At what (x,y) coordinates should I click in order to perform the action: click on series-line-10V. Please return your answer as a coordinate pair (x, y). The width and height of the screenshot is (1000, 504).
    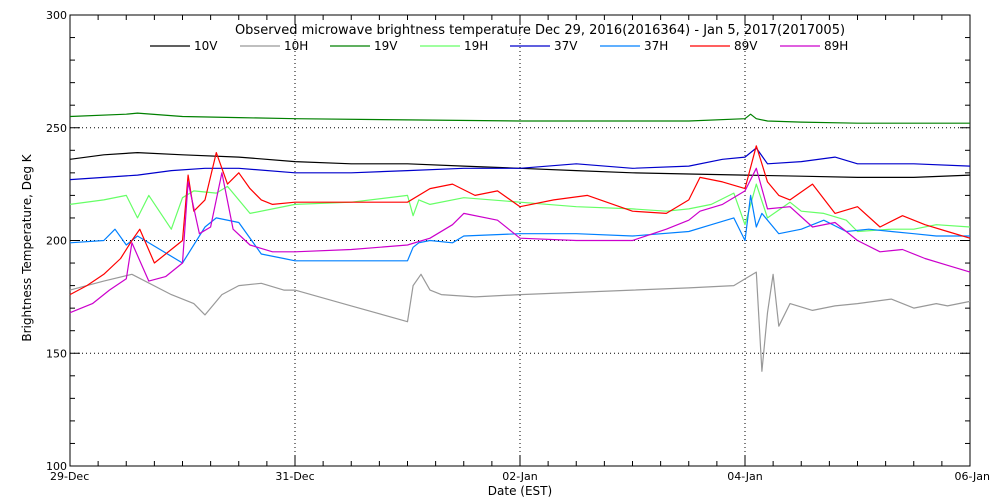
    Looking at the image, I should click on (520, 165).